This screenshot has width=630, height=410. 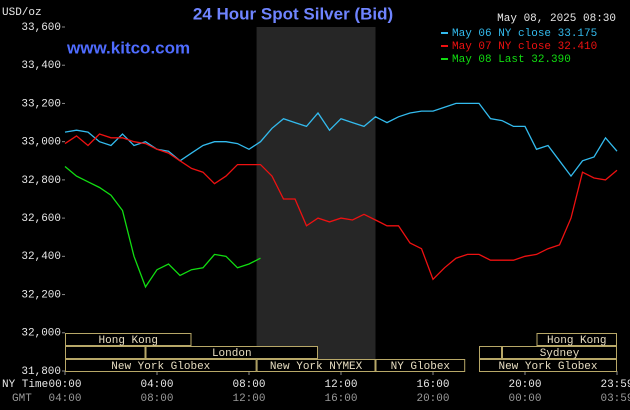 What do you see at coordinates (41, 181) in the screenshot?
I see `y-tick-label: 32,800` at bounding box center [41, 181].